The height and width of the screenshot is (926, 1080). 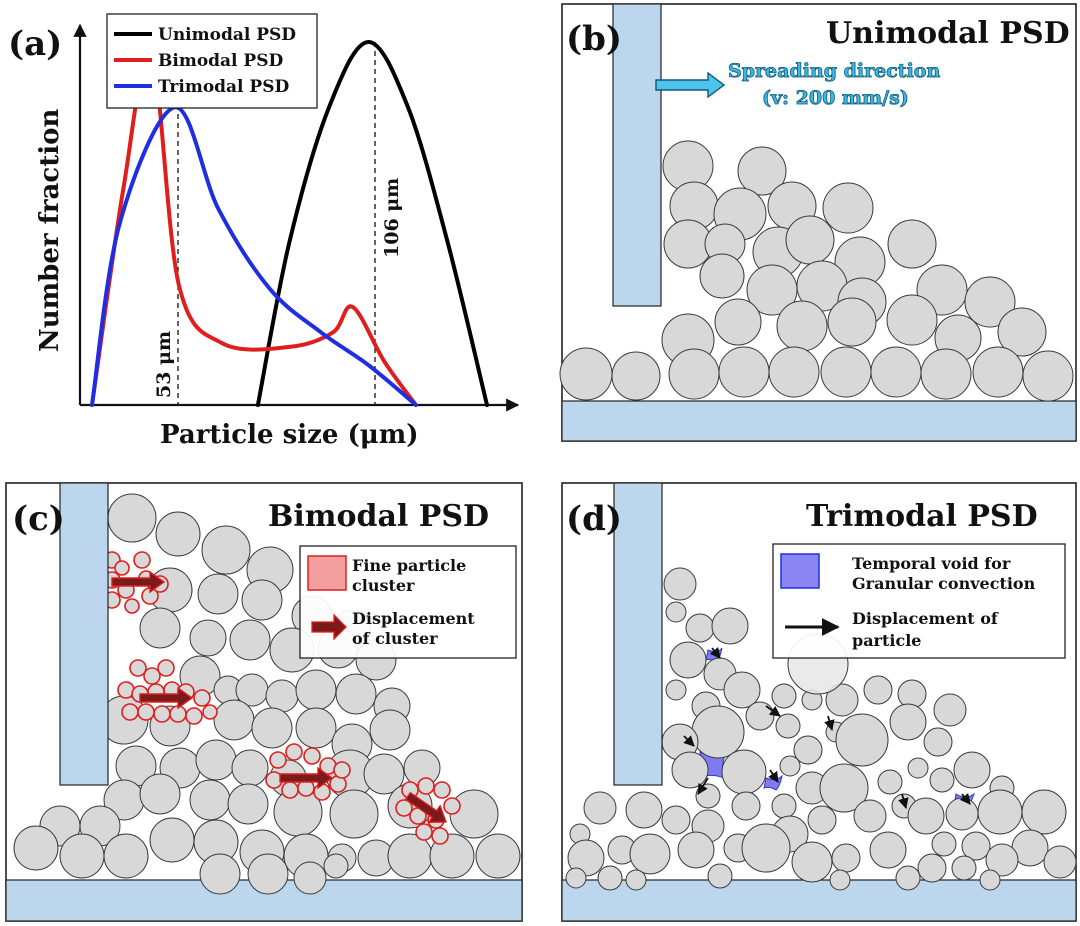 I want to click on panel-b-letter: (b), so click(x=594, y=39).